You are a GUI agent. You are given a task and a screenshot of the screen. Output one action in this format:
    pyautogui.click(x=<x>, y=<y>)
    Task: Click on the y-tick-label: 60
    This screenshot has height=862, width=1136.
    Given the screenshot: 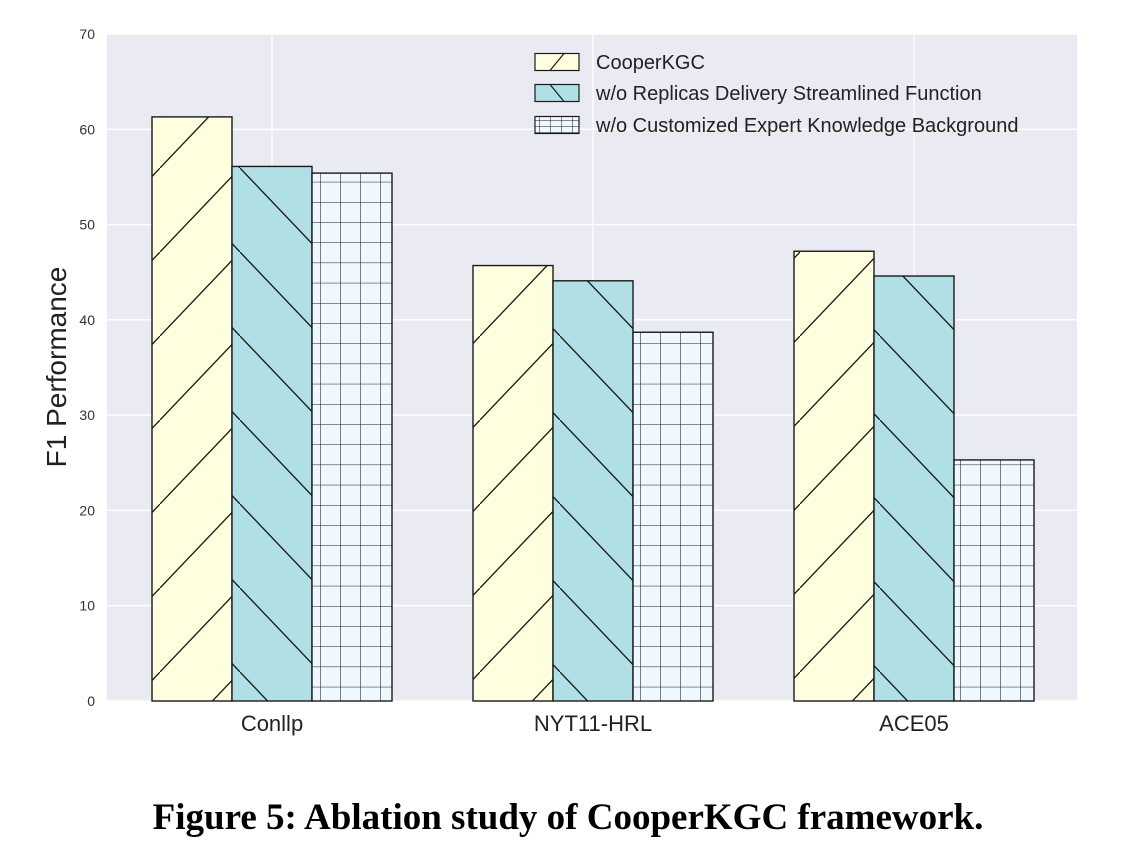 What is the action you would take?
    pyautogui.click(x=87, y=129)
    